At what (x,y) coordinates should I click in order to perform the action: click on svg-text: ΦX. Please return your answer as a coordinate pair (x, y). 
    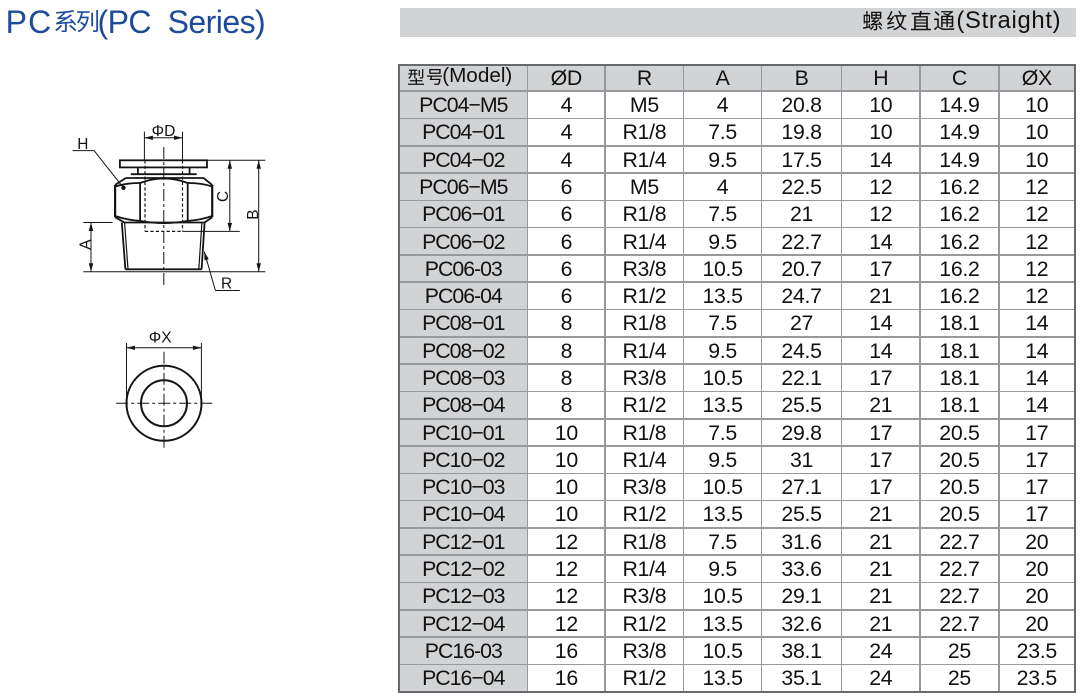
    Looking at the image, I should click on (160, 338).